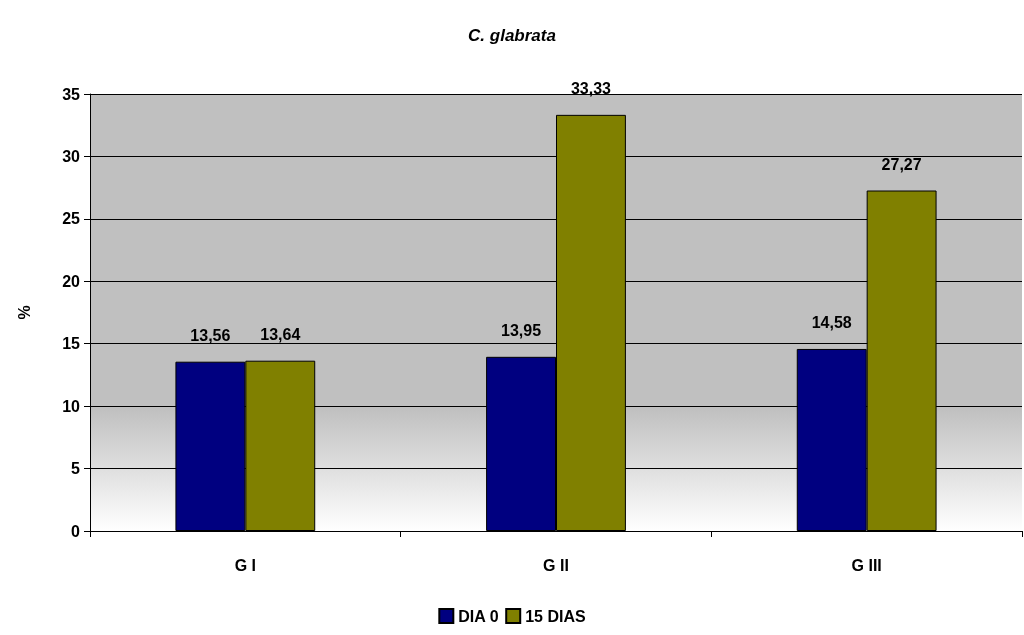  I want to click on y-tick-label: 0, so click(76, 531).